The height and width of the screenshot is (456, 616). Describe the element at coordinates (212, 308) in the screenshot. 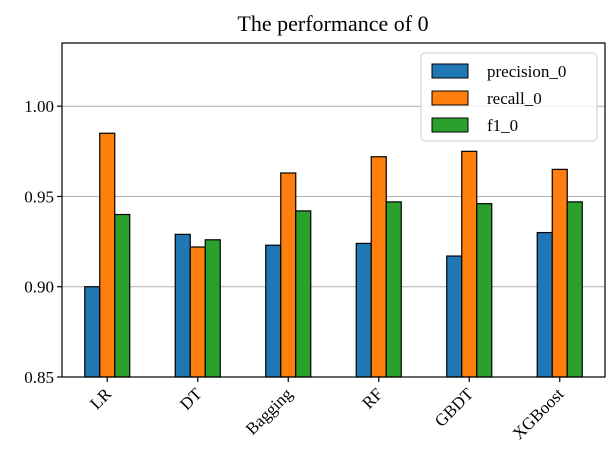

I see `bar-f1_0-DT` at that location.